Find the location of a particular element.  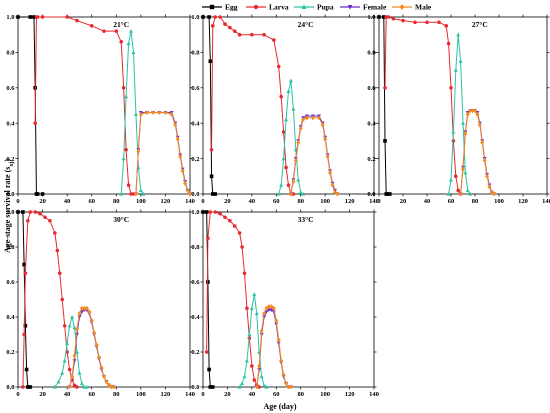

legend-label-male: Male is located at coordinates (423, 7).